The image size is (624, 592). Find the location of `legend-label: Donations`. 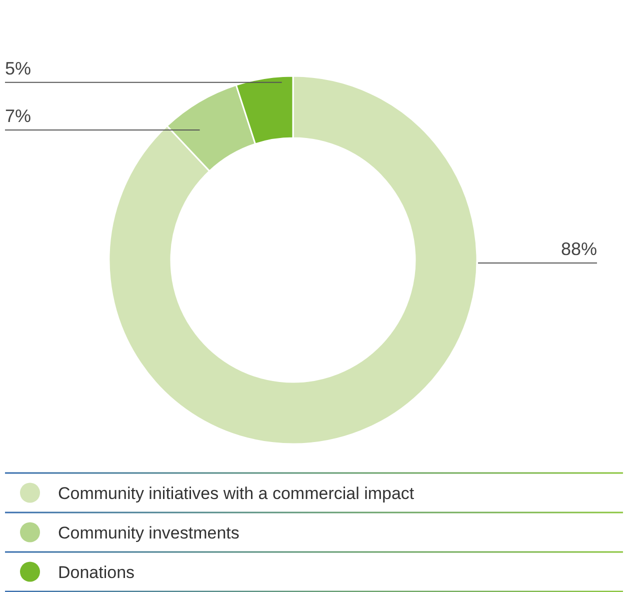

legend-label: Donations is located at coordinates (96, 572).